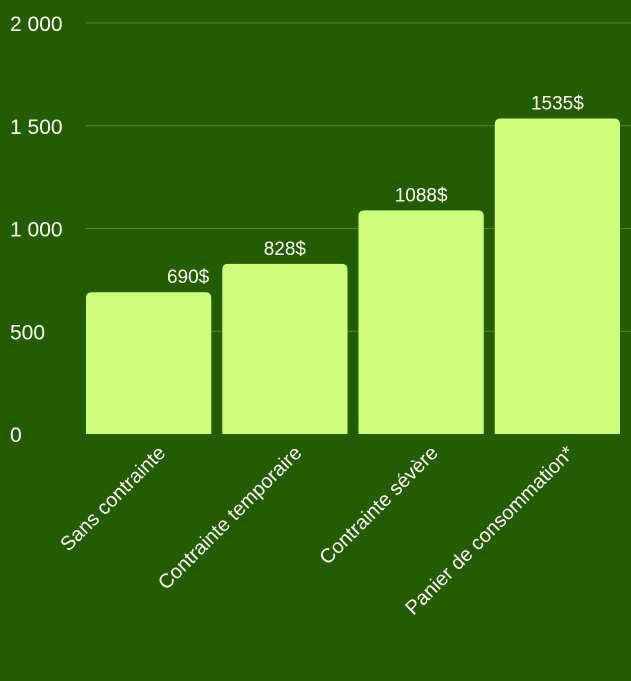 The height and width of the screenshot is (681, 631). Describe the element at coordinates (188, 277) in the screenshot. I see `data-label: 690$` at that location.